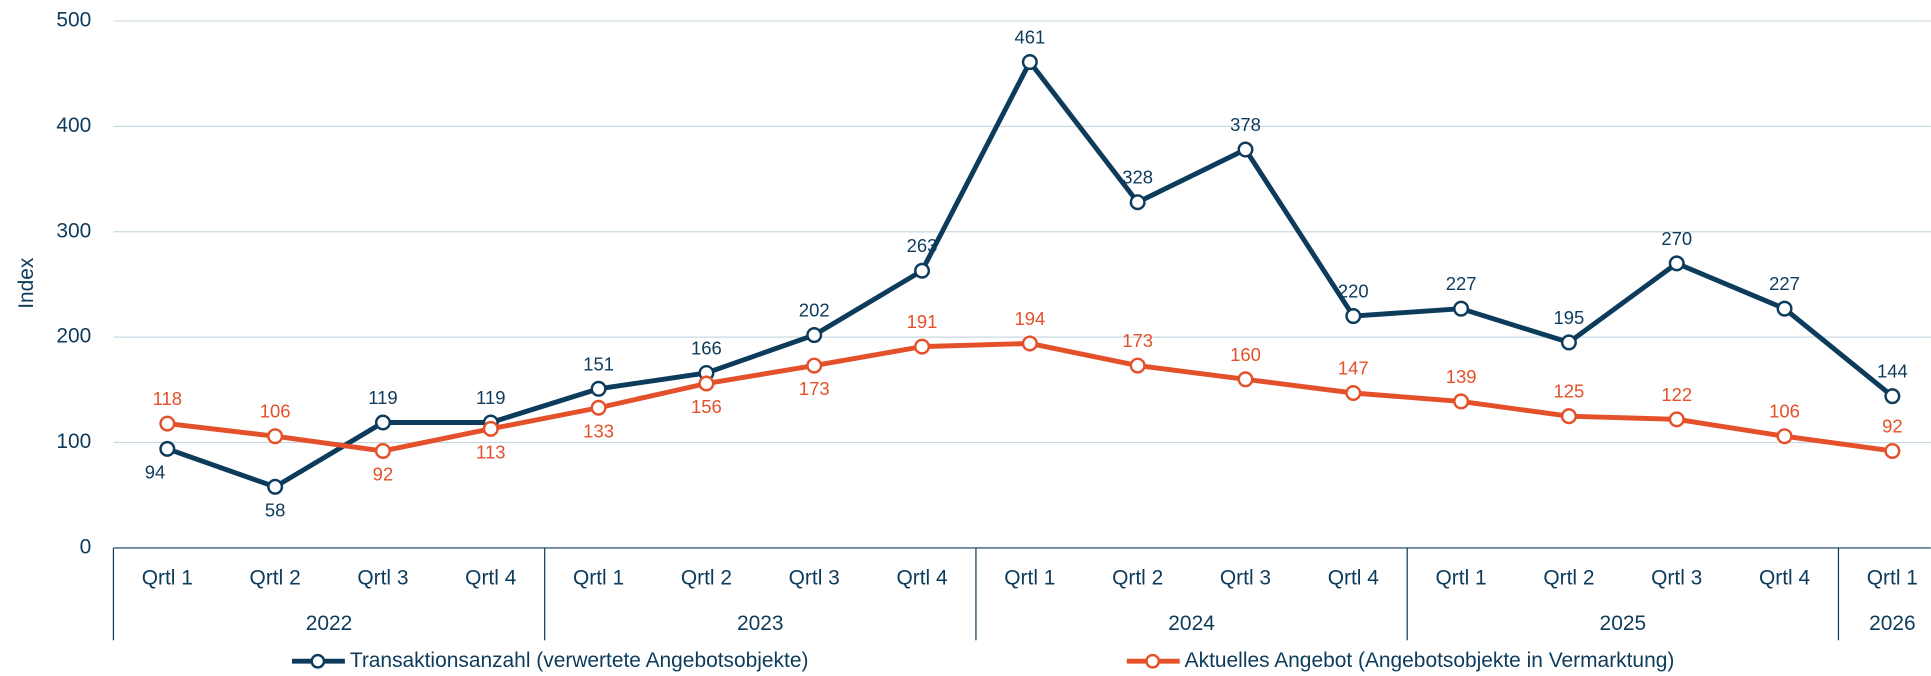 This screenshot has width=1931, height=676. I want to click on data-label: 166, so click(706, 347).